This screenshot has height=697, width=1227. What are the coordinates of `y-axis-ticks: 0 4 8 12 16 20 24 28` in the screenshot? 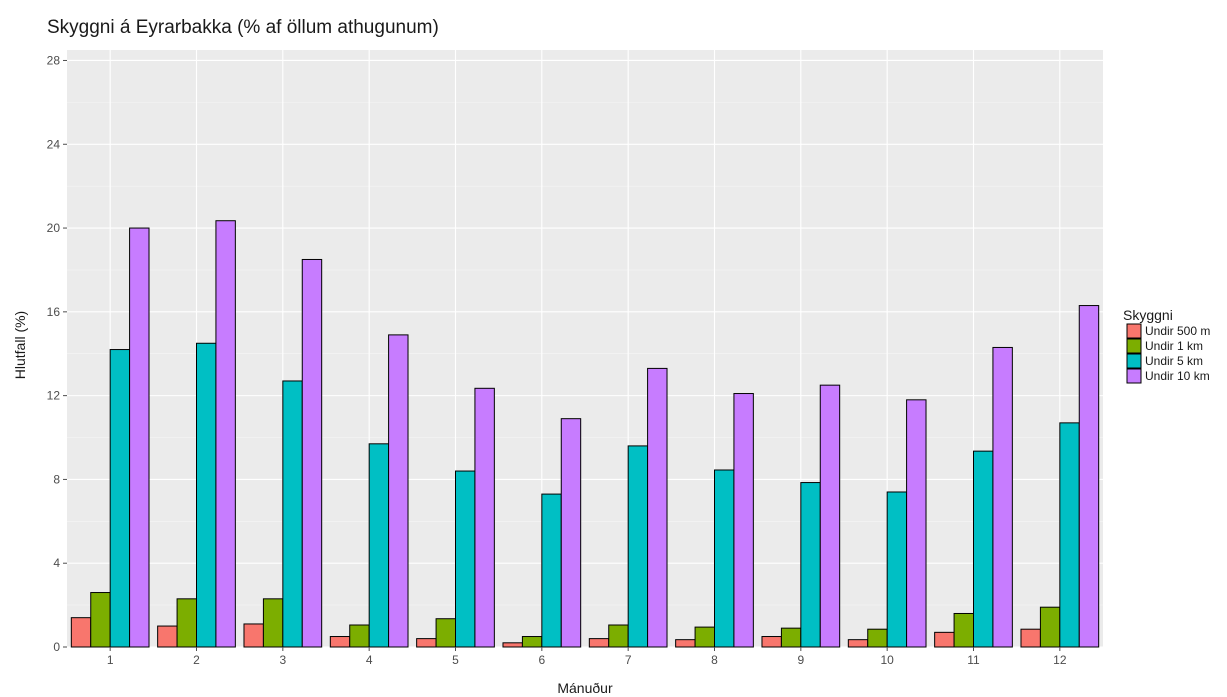 It's located at (57, 353).